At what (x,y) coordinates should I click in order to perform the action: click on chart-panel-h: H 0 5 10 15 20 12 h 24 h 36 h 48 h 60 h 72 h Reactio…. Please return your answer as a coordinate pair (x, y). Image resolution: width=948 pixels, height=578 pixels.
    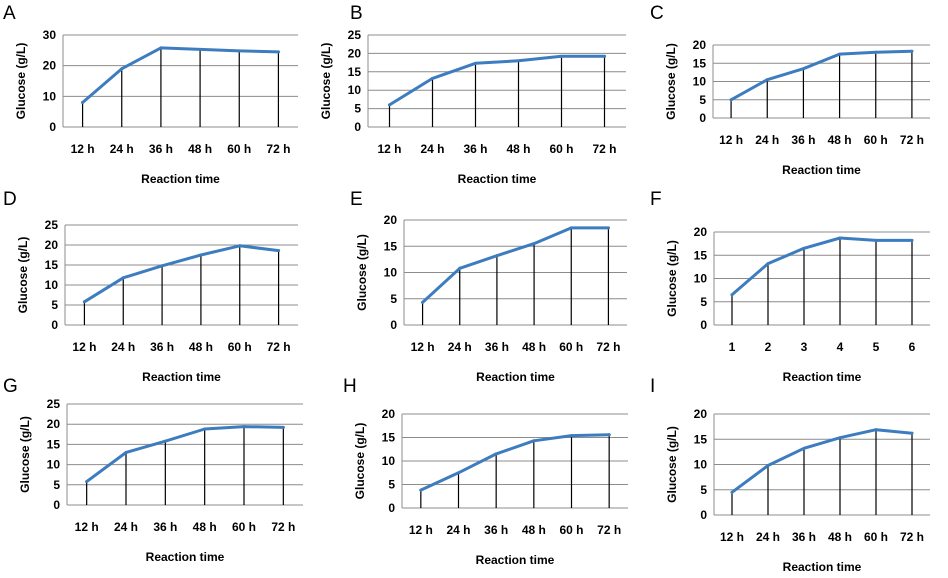
    Looking at the image, I should click on (485, 471).